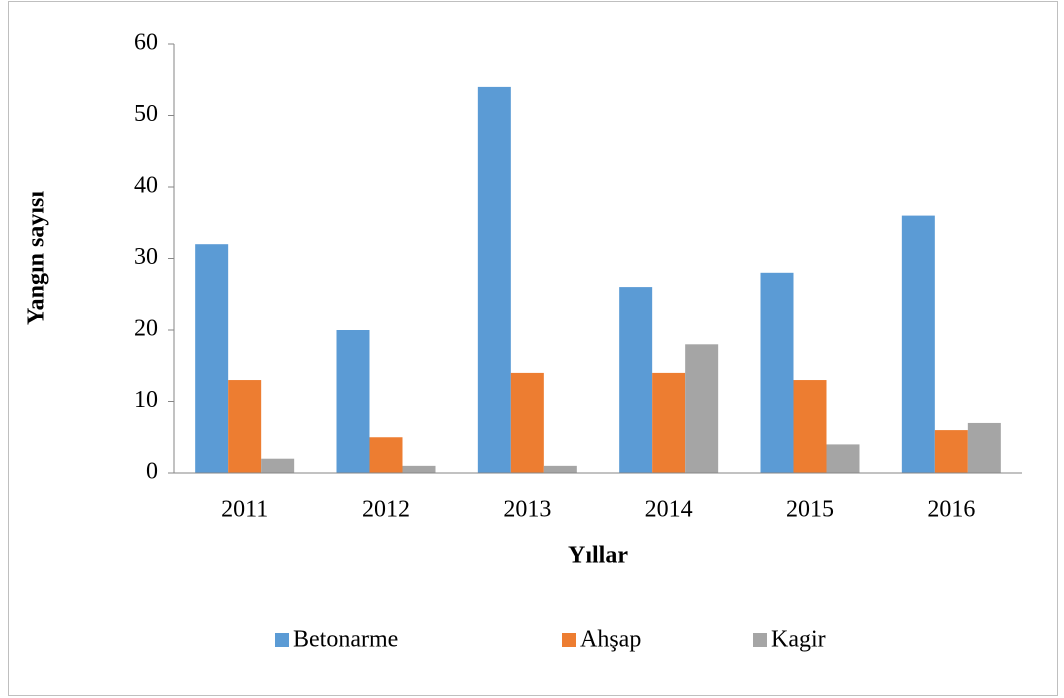 Image resolution: width=1064 pixels, height=698 pixels. I want to click on x-tick-label: 2016, so click(951, 510).